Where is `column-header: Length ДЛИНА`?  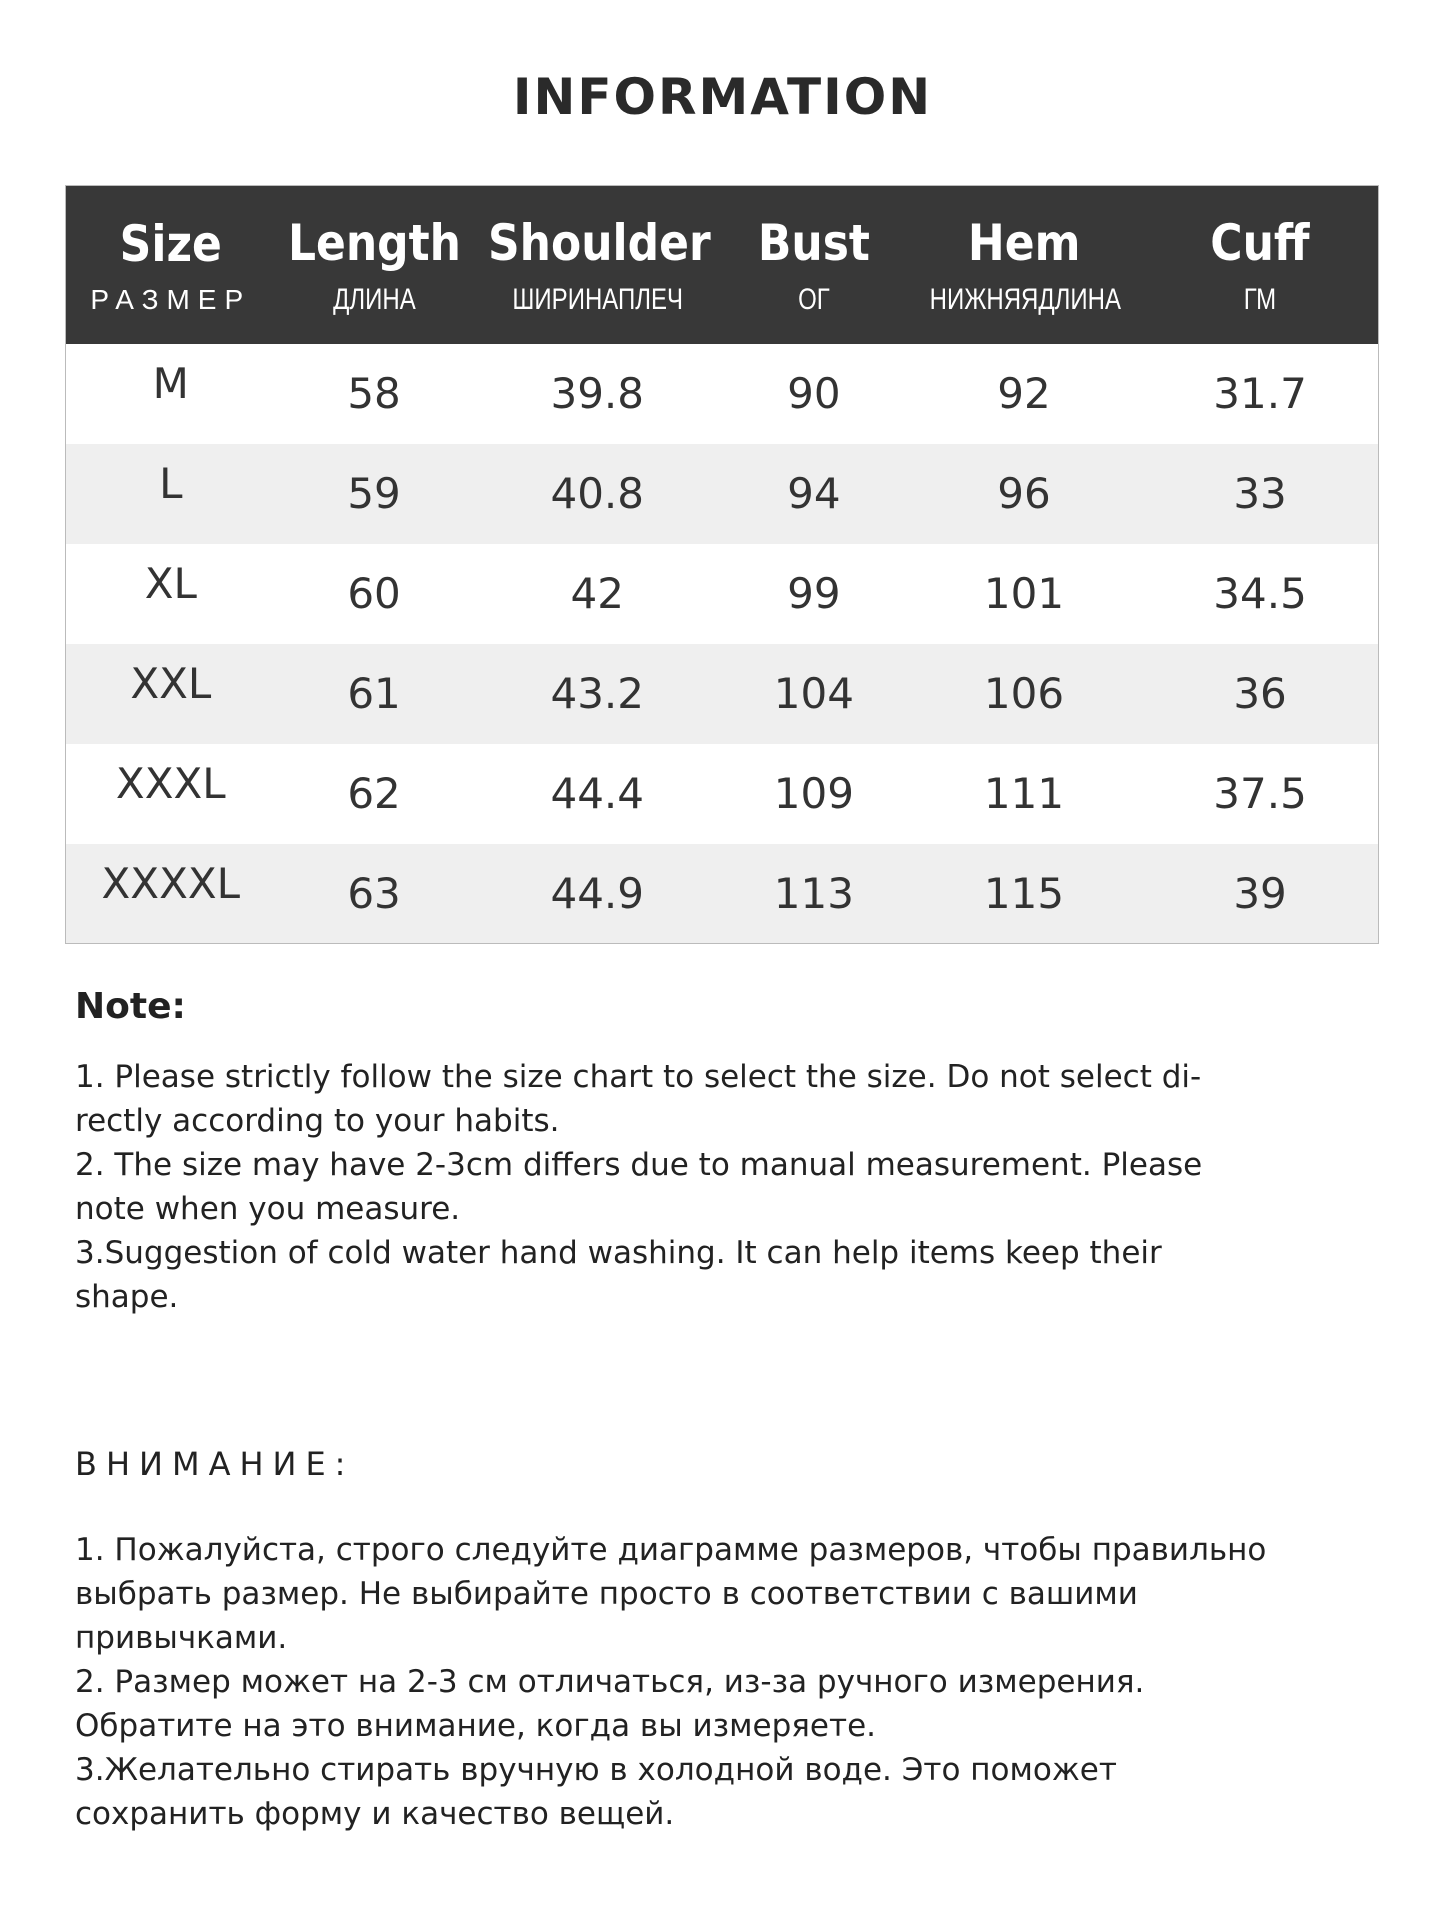 column-header: Length ДЛИНА is located at coordinates (374, 265).